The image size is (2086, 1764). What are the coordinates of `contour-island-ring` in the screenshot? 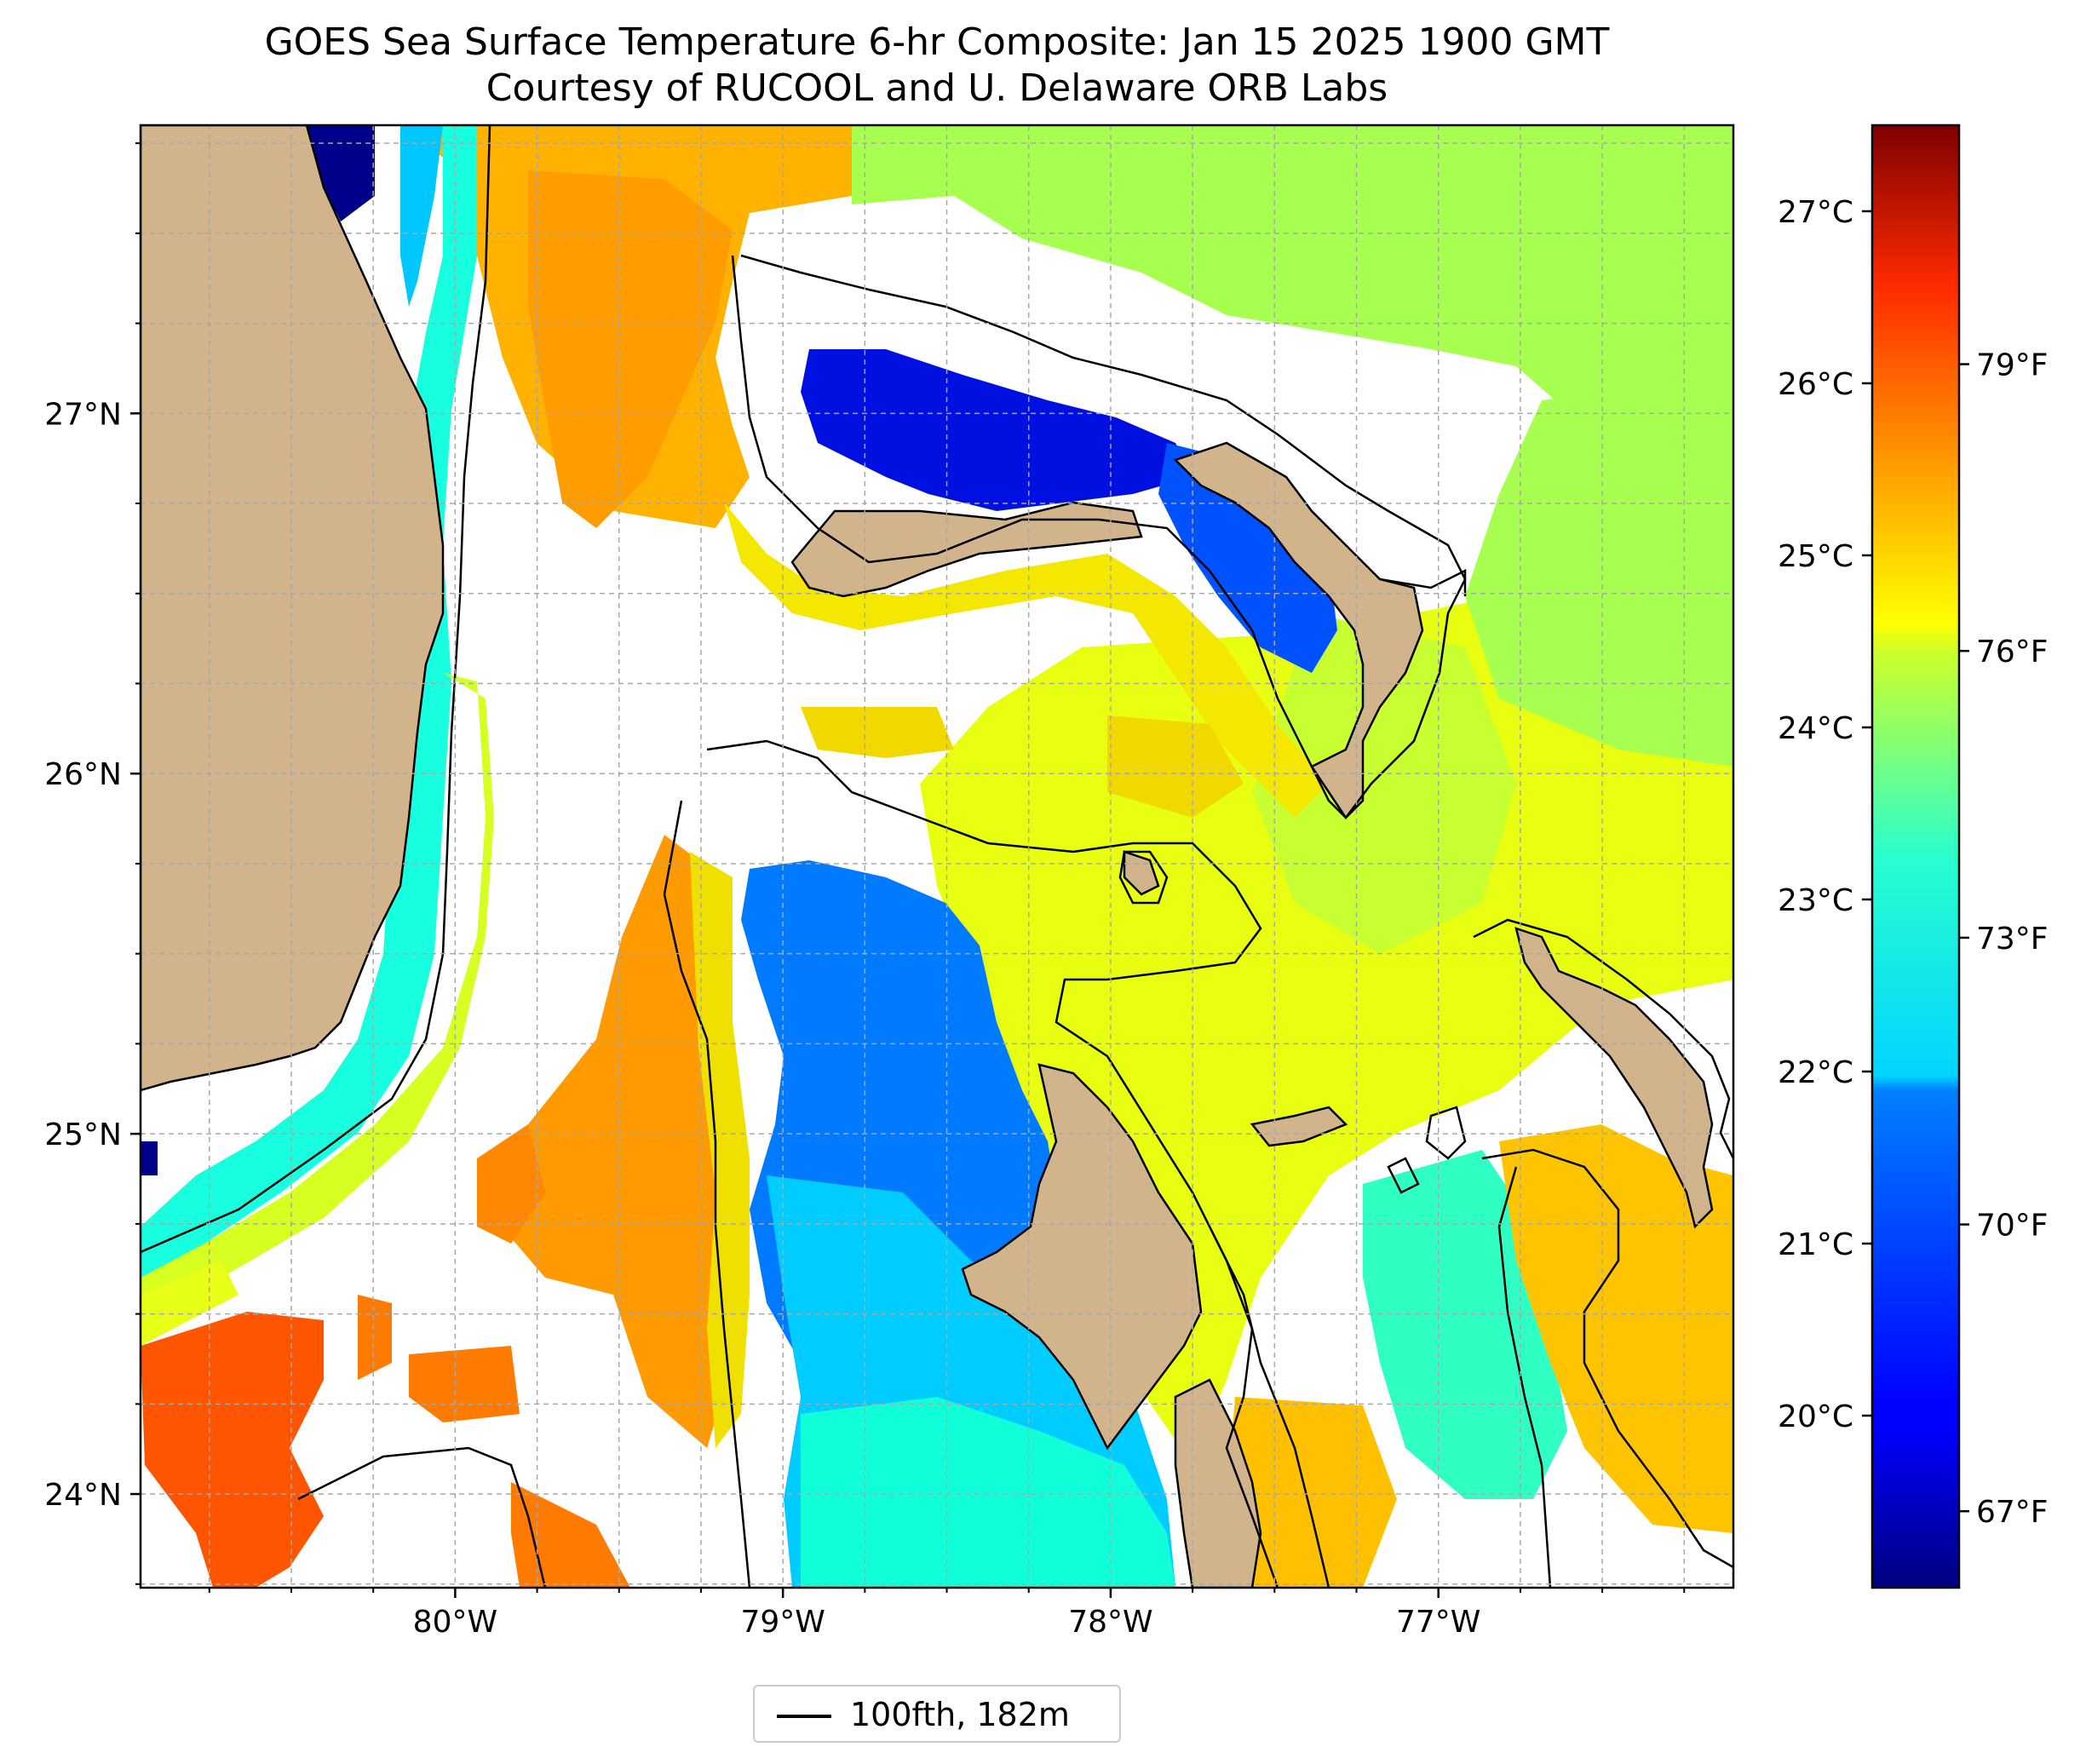 It's located at (1143, 877).